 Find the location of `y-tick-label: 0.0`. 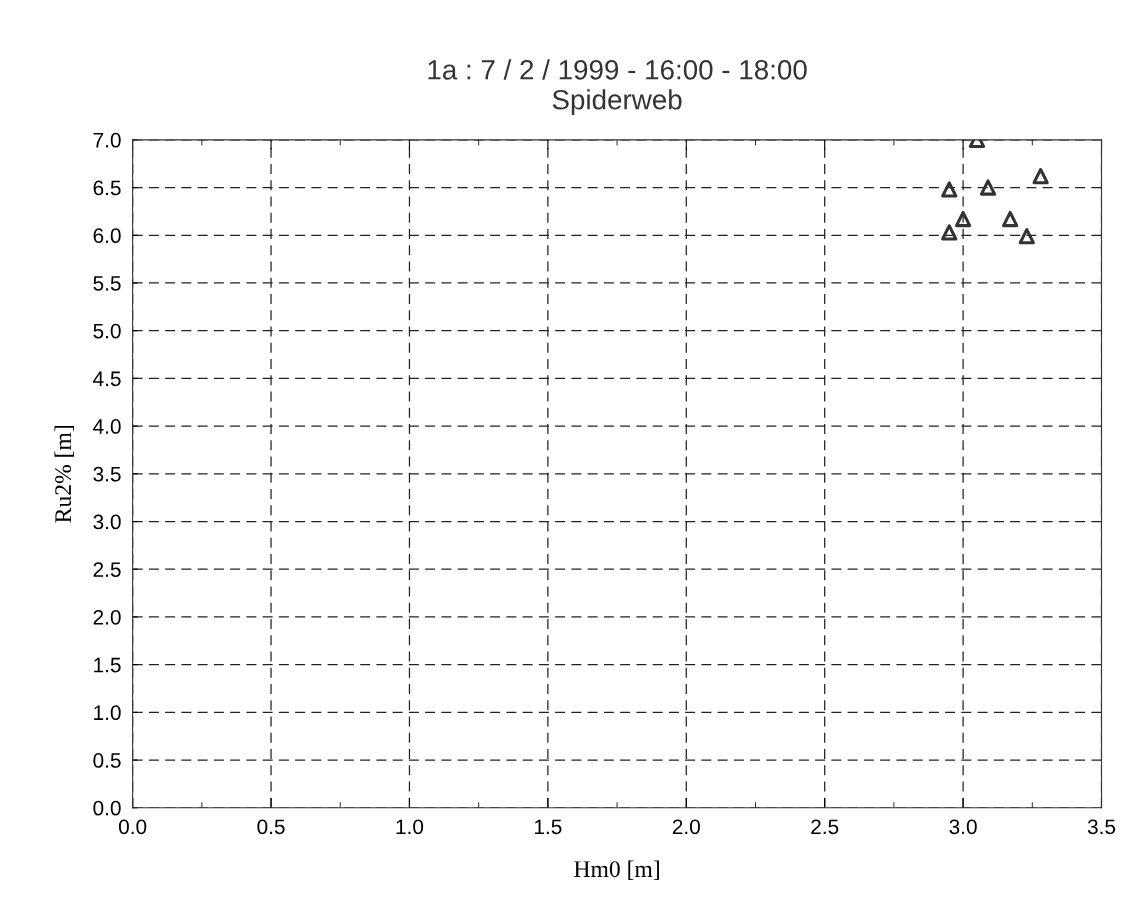

y-tick-label: 0.0 is located at coordinates (107, 808).